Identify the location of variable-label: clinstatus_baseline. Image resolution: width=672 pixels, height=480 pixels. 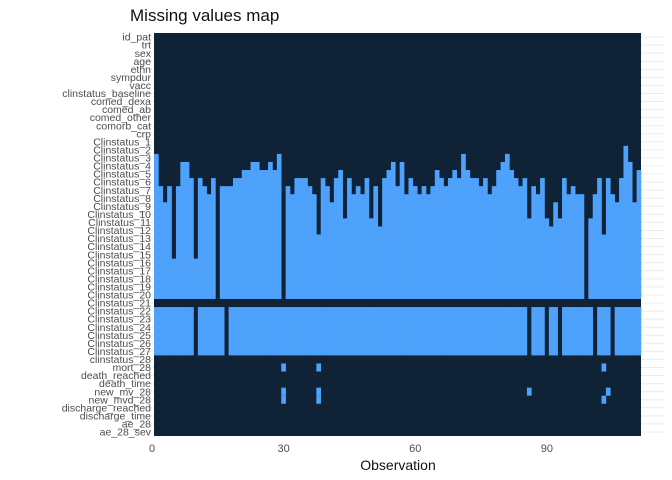
(106, 94).